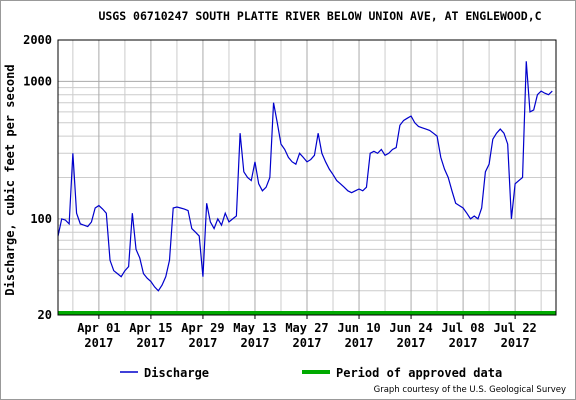 The height and width of the screenshot is (400, 576). What do you see at coordinates (419, 373) in the screenshot?
I see `legend-label: Period of approved data` at bounding box center [419, 373].